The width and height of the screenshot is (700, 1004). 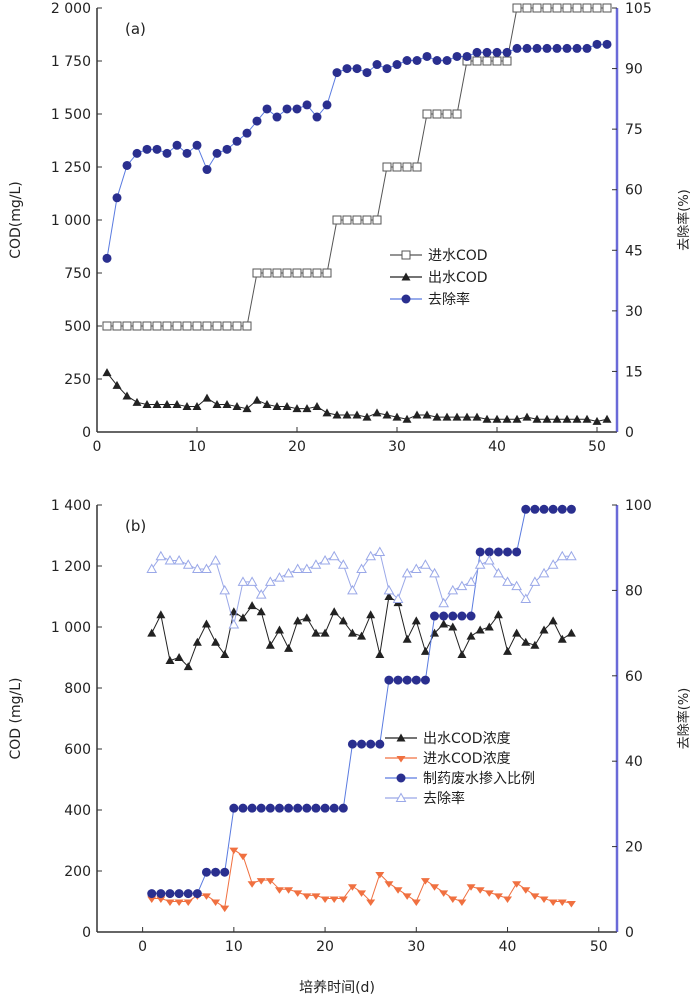 I want to click on legend-item: 去除率, so click(x=430, y=299).